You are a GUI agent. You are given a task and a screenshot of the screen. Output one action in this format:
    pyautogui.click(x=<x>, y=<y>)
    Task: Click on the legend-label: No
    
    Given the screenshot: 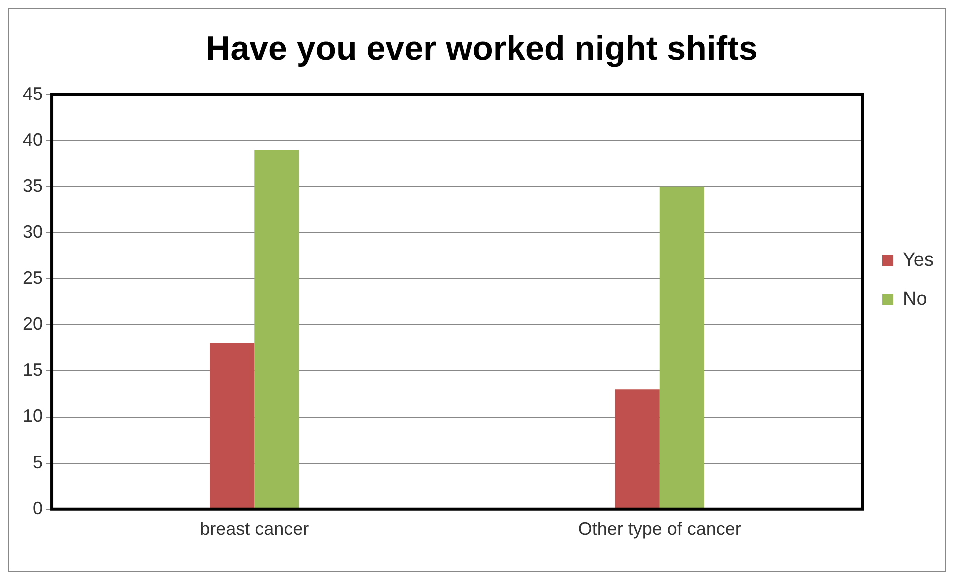 What is the action you would take?
    pyautogui.click(x=915, y=299)
    